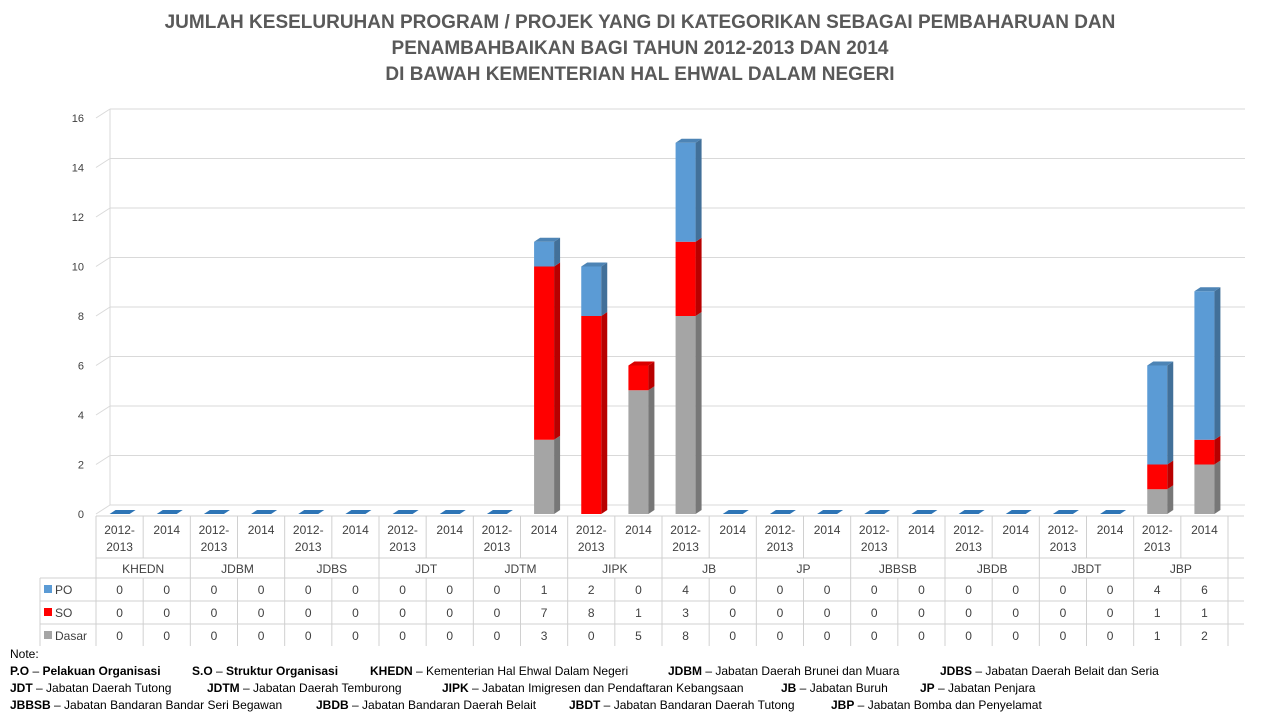  I want to click on data-table-value: 3, so click(544, 636).